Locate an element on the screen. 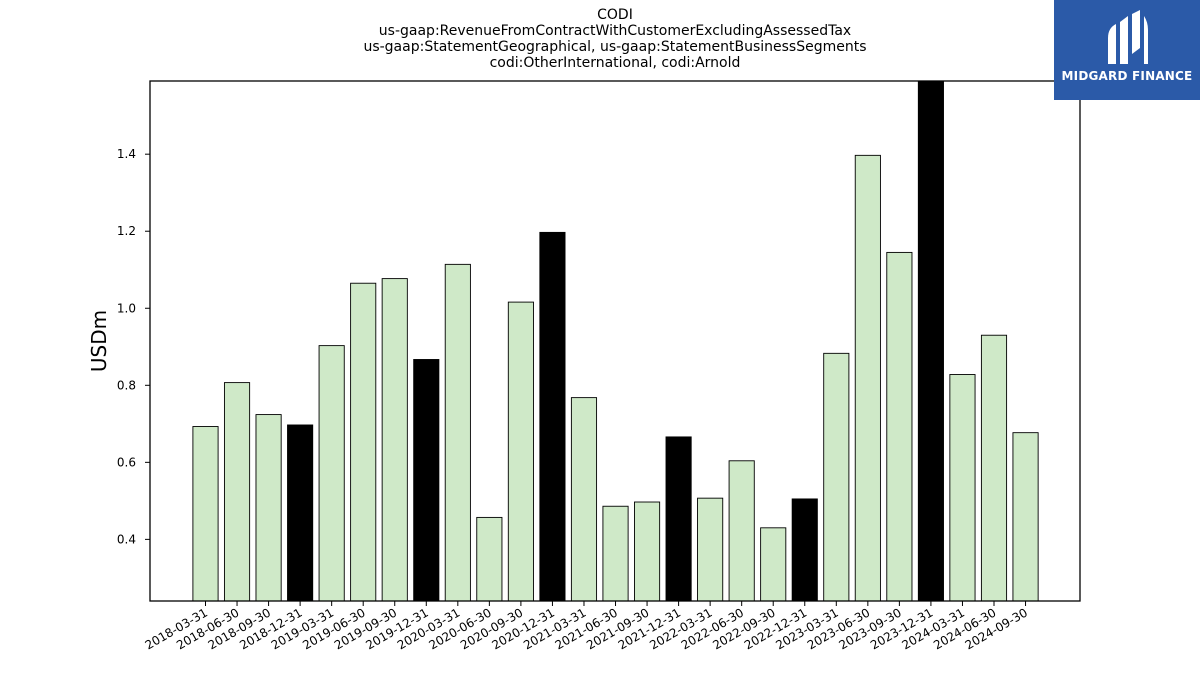 The height and width of the screenshot is (675, 1200). y-tick-label: 0.4 is located at coordinates (126, 539).